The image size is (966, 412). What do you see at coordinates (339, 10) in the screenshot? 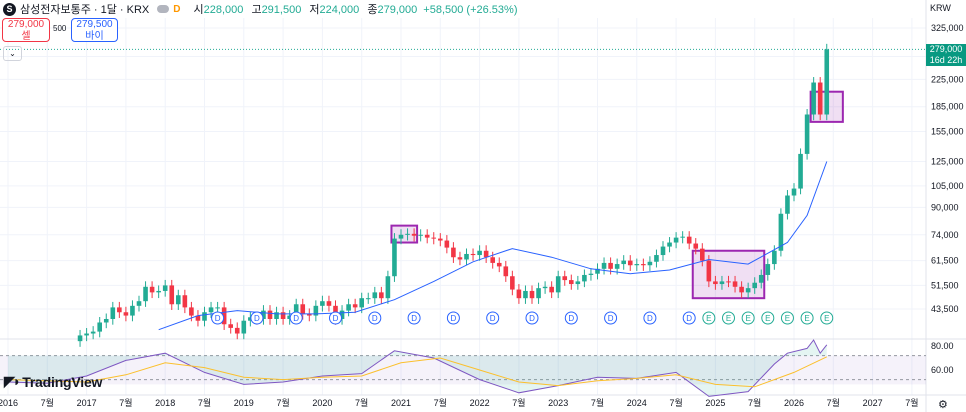
I see `low-value: 224,000` at bounding box center [339, 10].